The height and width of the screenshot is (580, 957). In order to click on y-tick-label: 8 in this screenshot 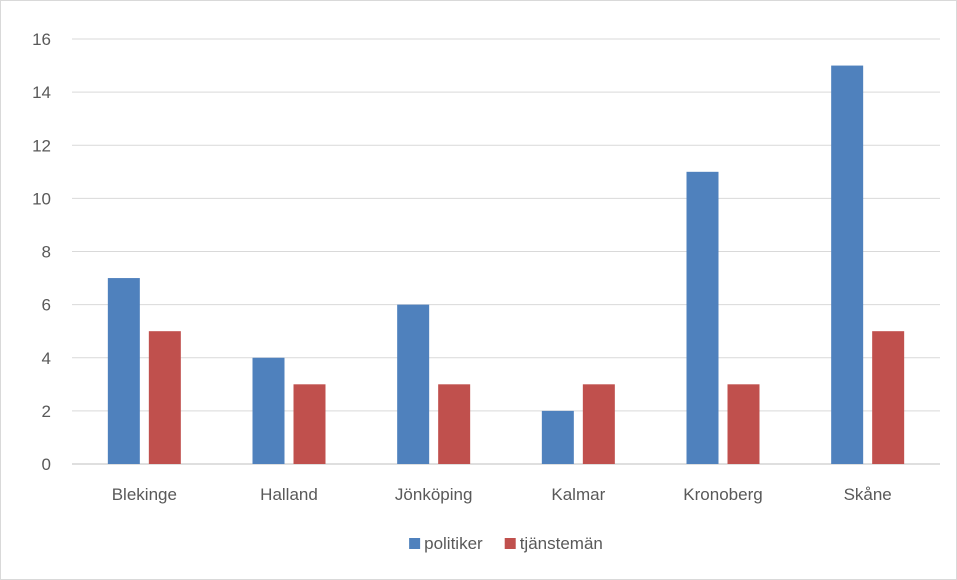, I will do `click(46, 252)`.